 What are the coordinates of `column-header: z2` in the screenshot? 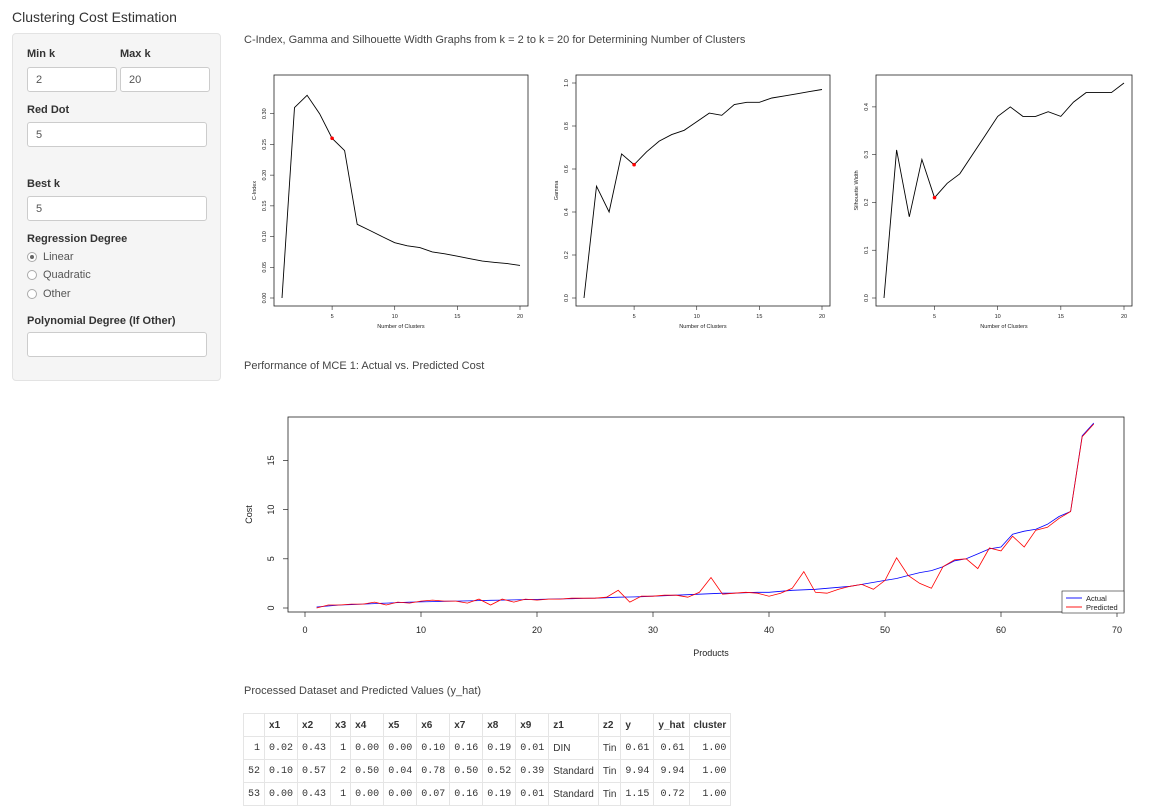 It's located at (609, 725).